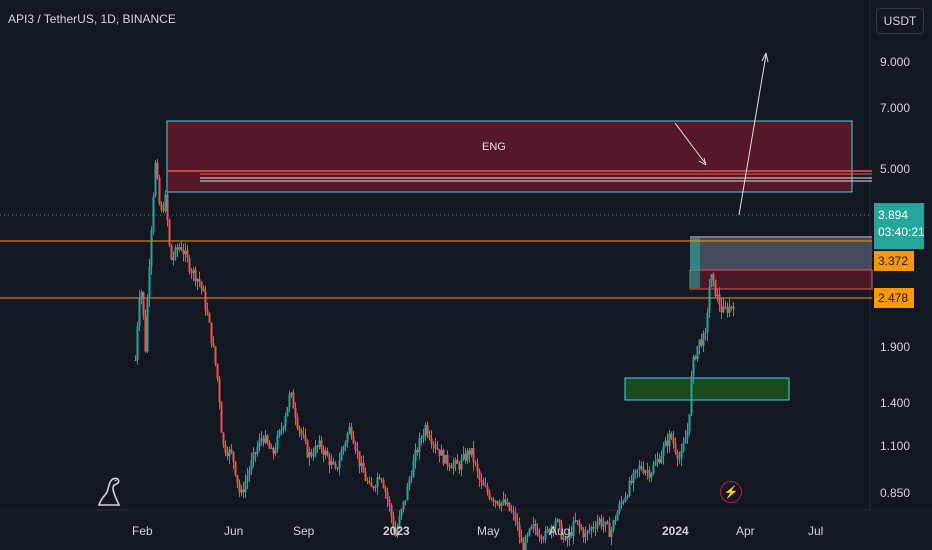 This screenshot has height=550, width=932. I want to click on price-tick: 0.850, so click(895, 493).